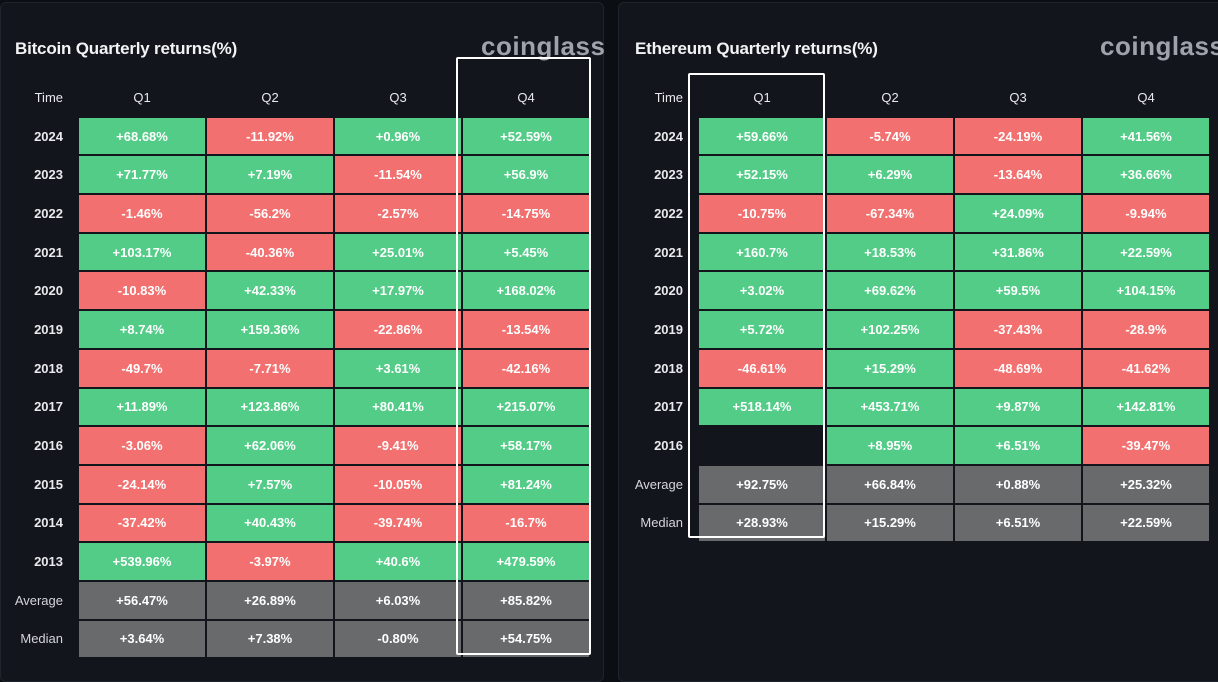 The height and width of the screenshot is (682, 1218). I want to click on return-cell-2017-q4: +215.07%, so click(526, 407).